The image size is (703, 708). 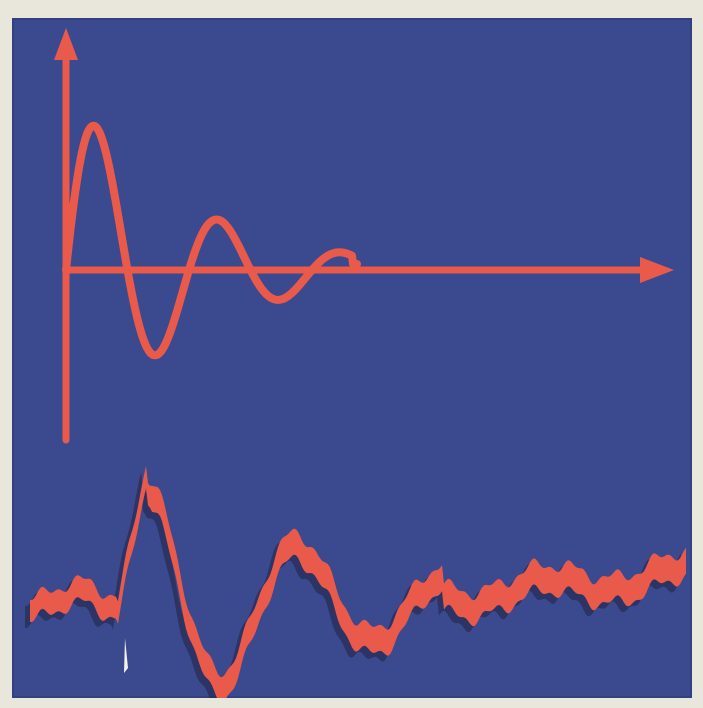 I want to click on y-axis-arrow-icon, so click(x=66, y=44).